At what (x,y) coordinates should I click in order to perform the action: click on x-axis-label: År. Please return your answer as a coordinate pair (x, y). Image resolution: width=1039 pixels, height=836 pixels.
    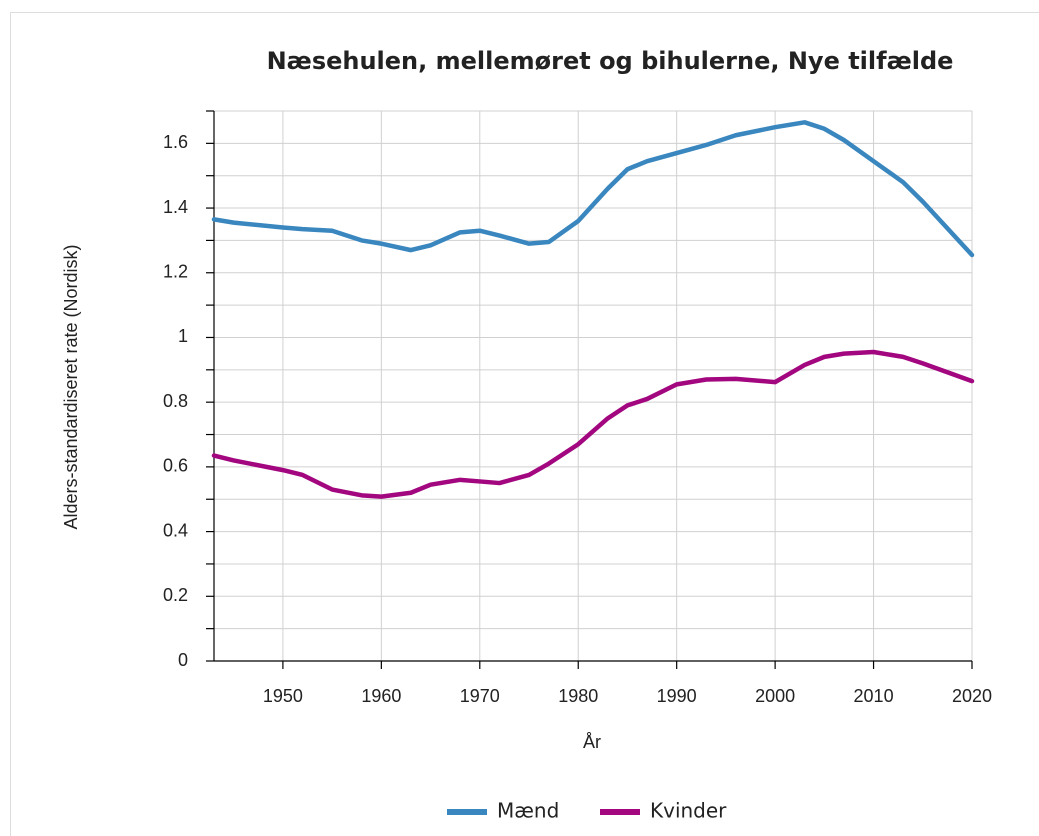
    Looking at the image, I should click on (592, 742).